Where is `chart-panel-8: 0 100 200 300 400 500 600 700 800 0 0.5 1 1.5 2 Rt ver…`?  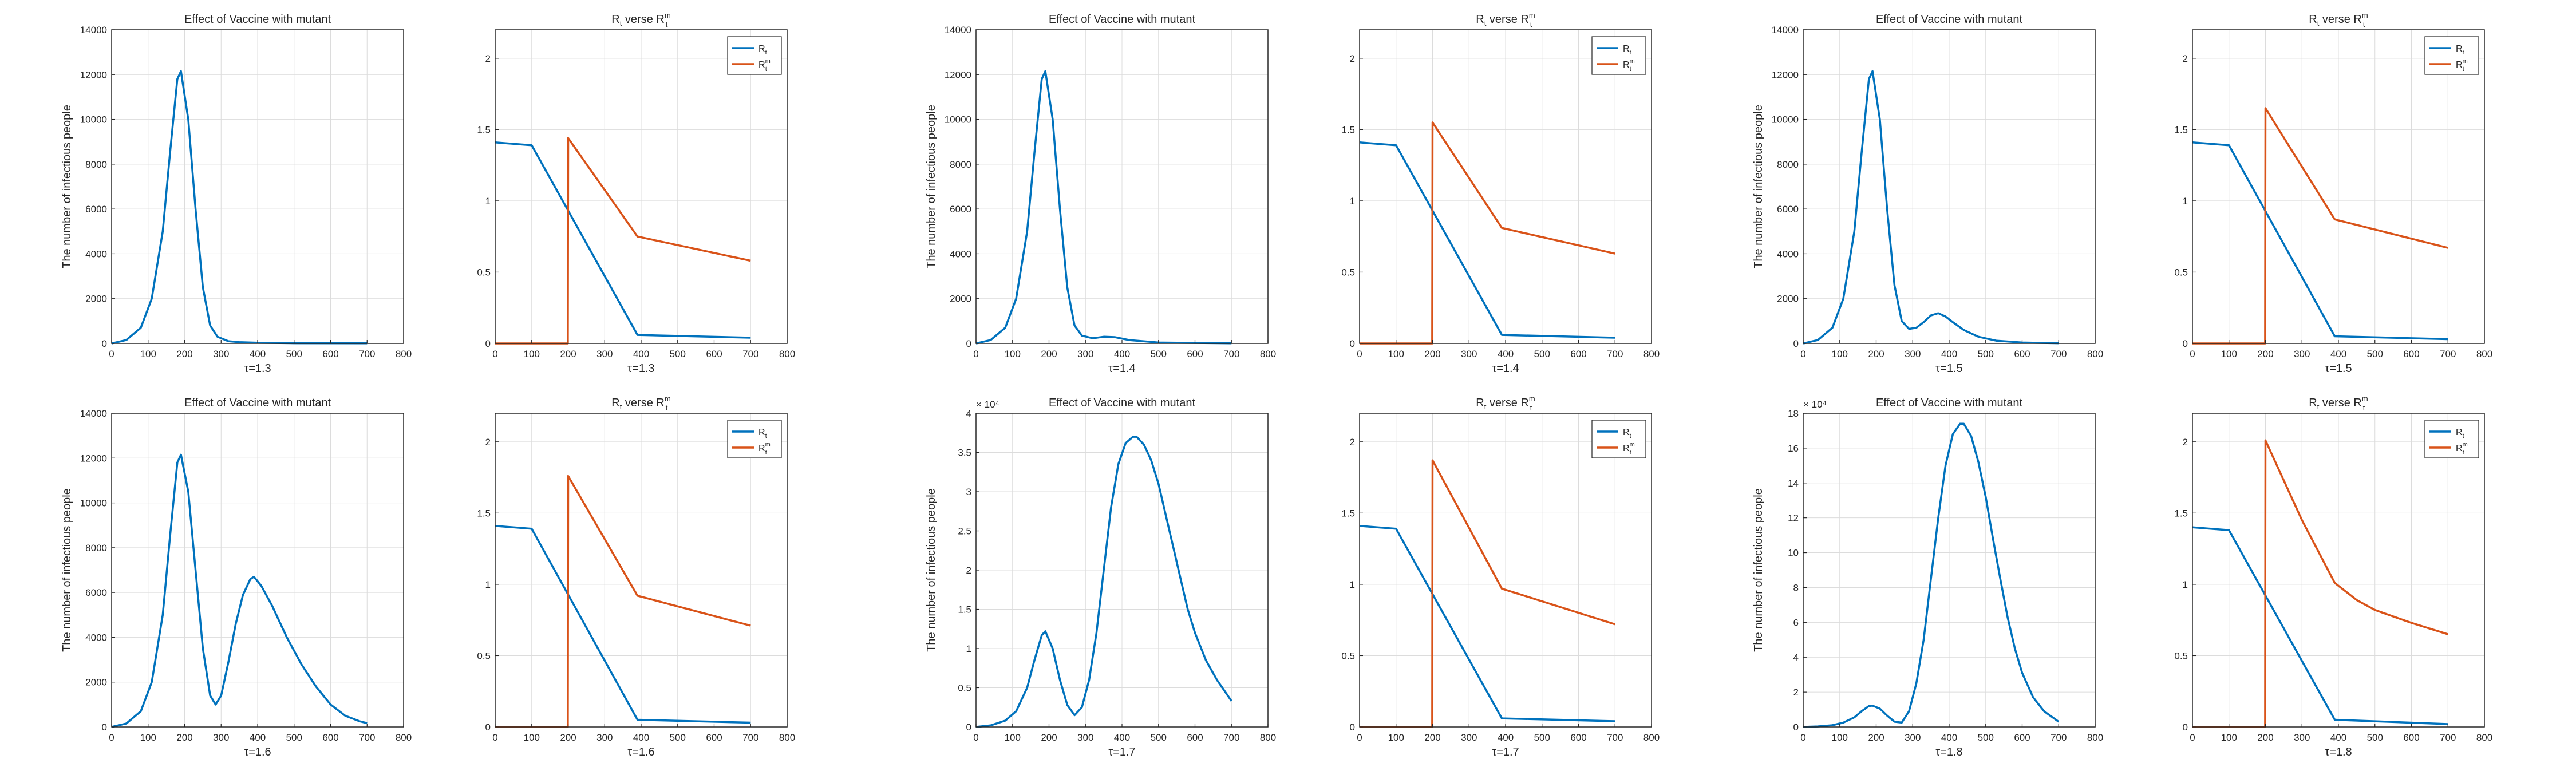 chart-panel-8: 0 100 200 300 400 500 600 700 800 0 0.5 1 1.5 2 Rt ver… is located at coordinates (636, 576).